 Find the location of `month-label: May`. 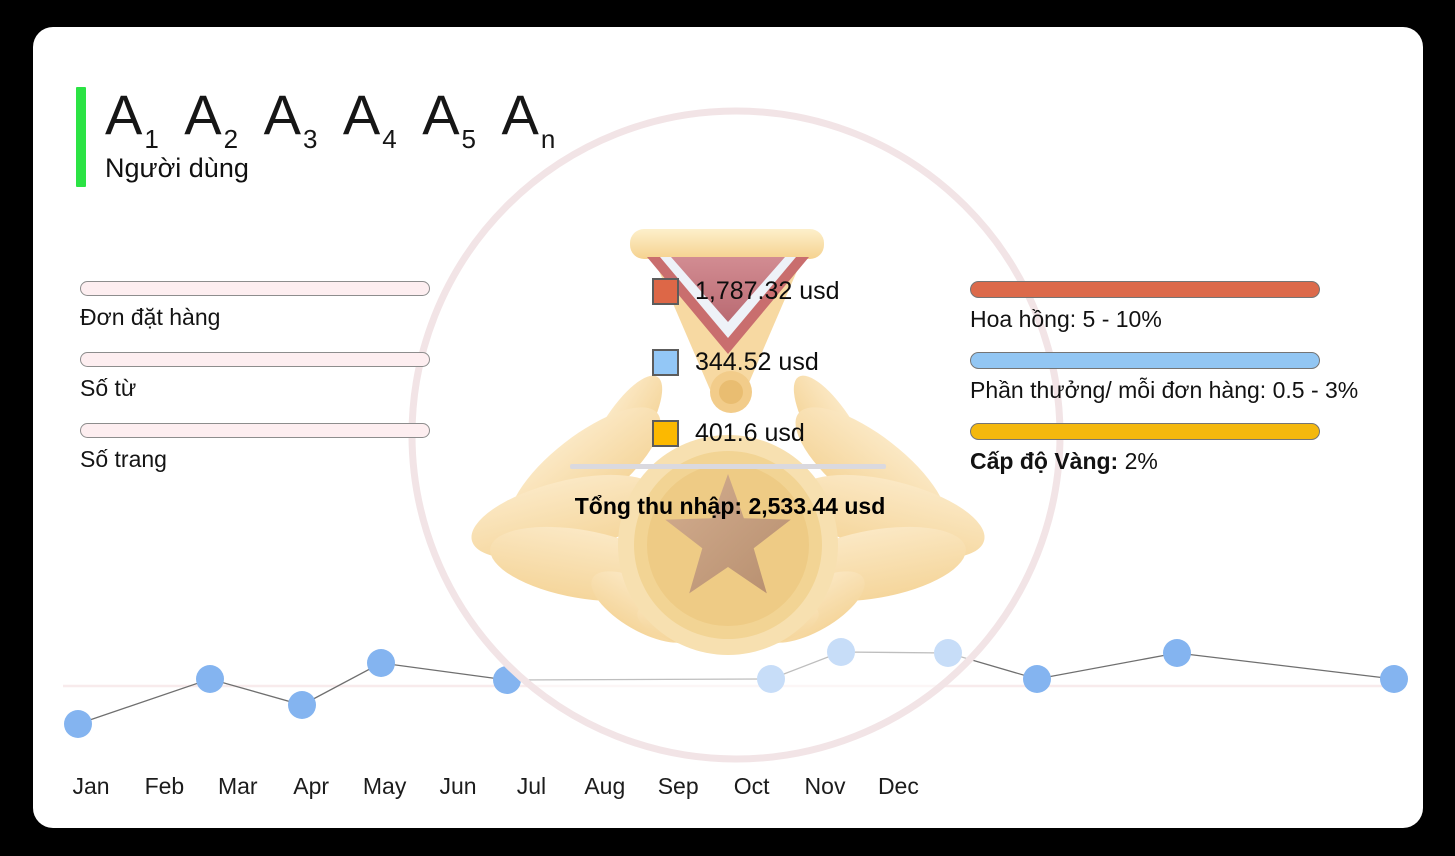

month-label: May is located at coordinates (384, 786).